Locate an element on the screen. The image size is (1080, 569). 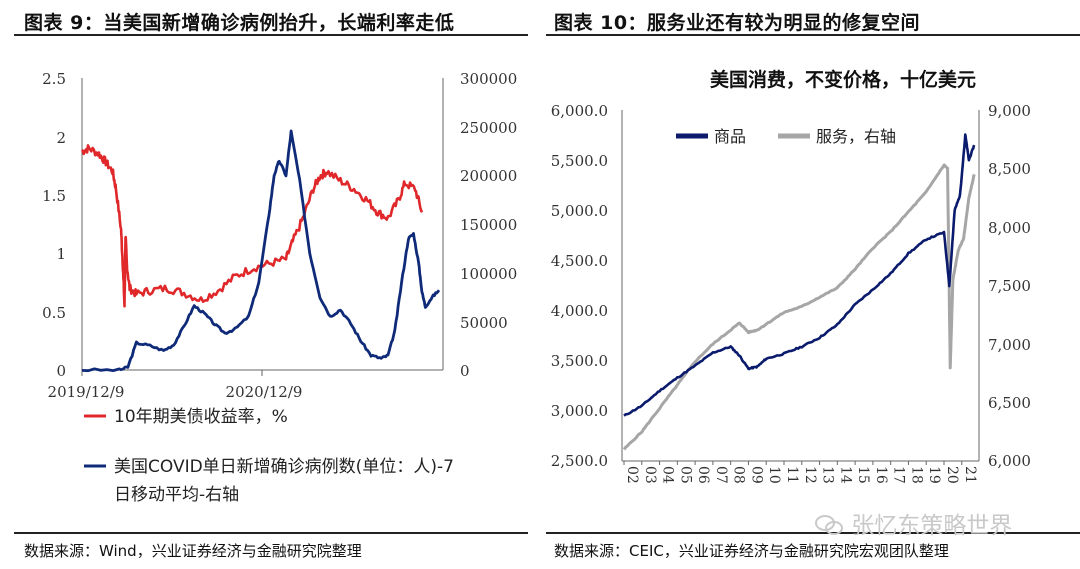
x-tick: 03 is located at coordinates (650, 475).